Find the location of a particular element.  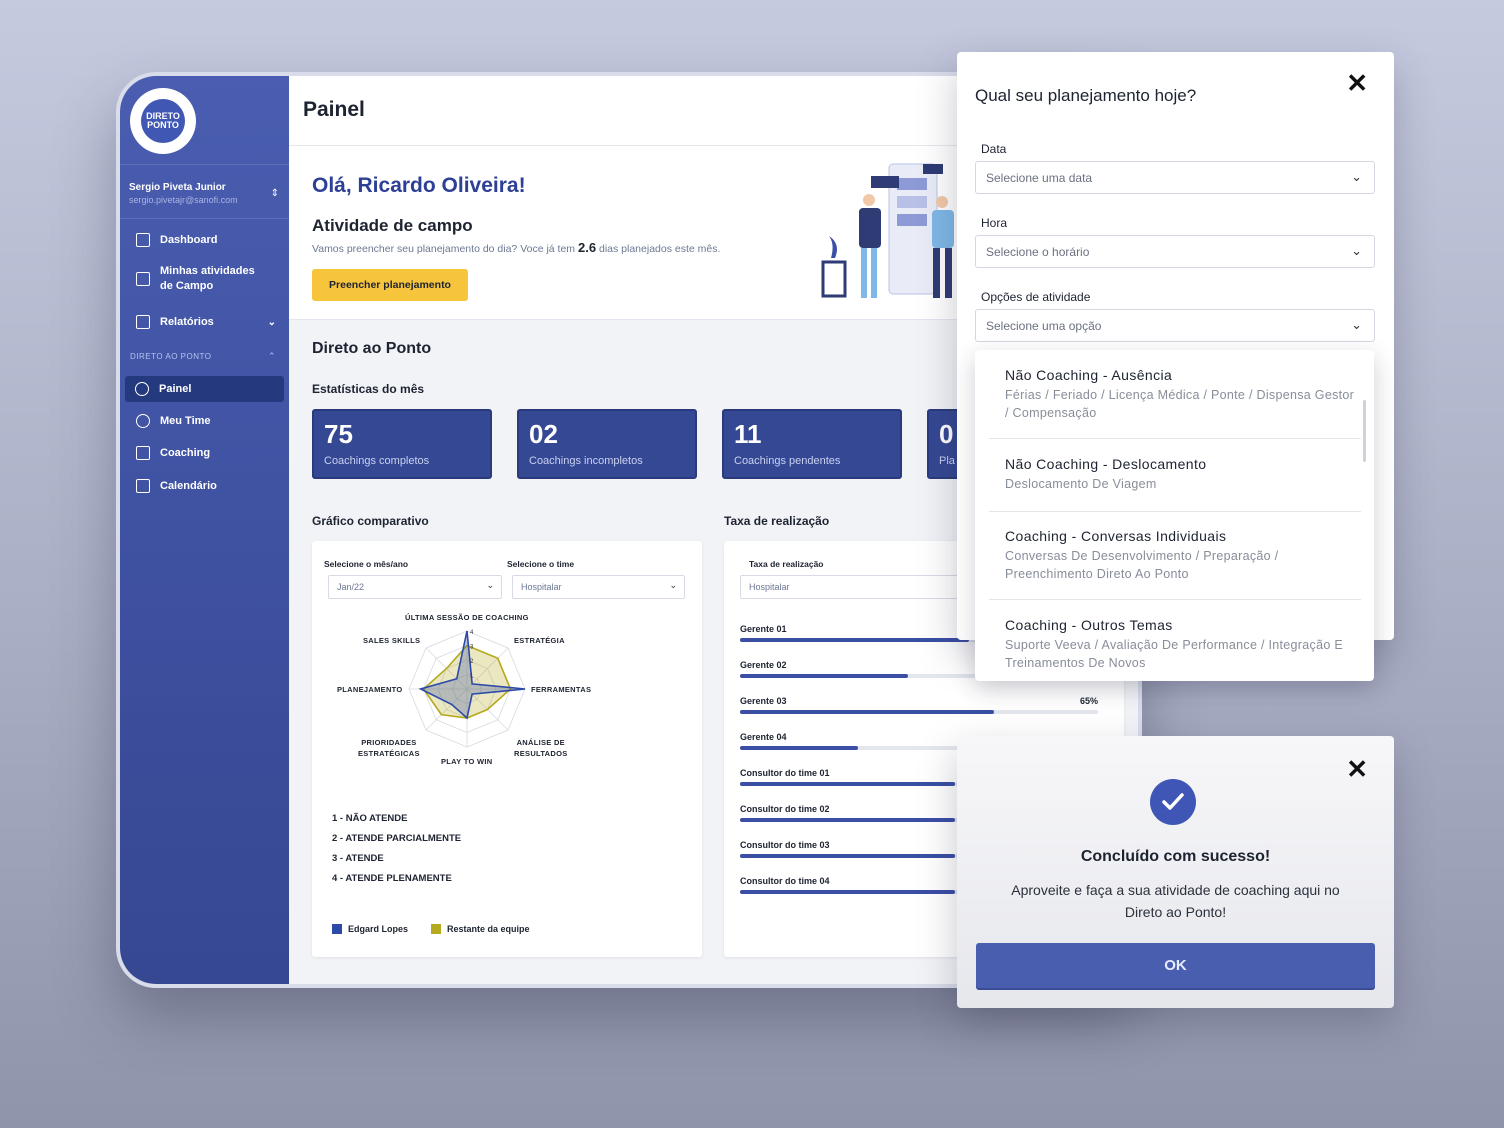

stat-value: 0 is located at coordinates (946, 434).